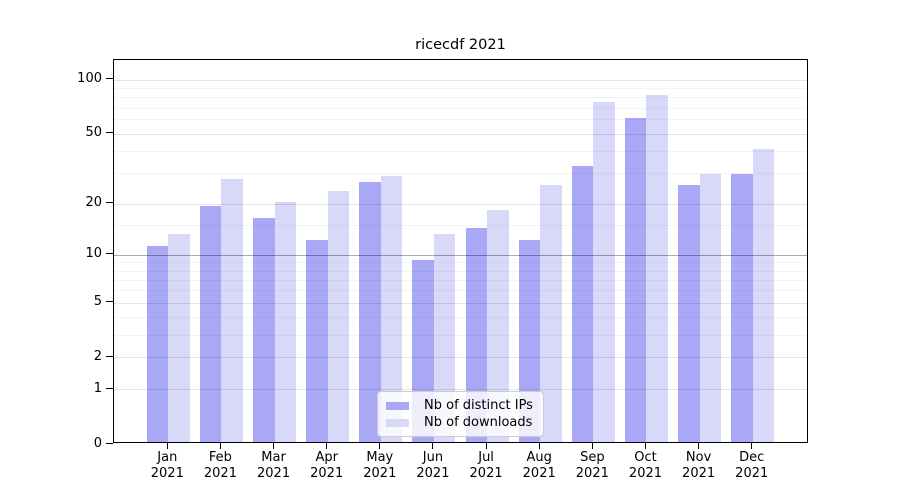 Image resolution: width=900 pixels, height=500 pixels. I want to click on x-tick-label-jul: Jul 2021, so click(486, 465).